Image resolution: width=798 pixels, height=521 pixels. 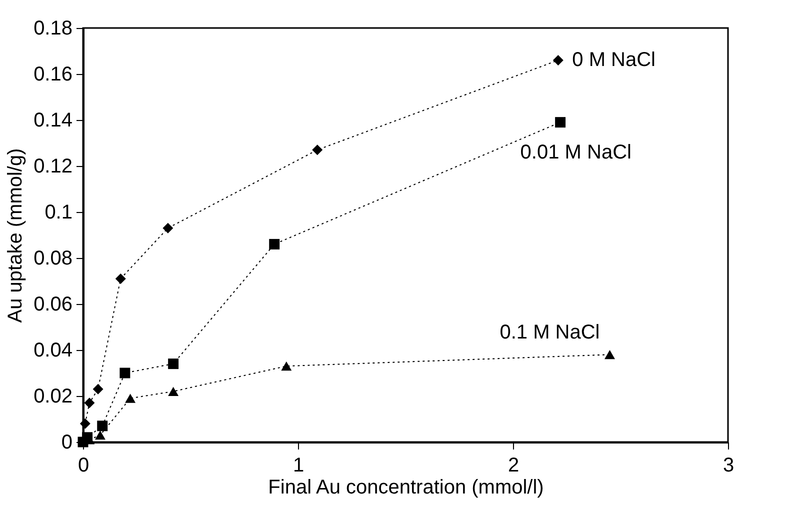 I want to click on y-tick-label: 0.06, so click(x=53, y=305).